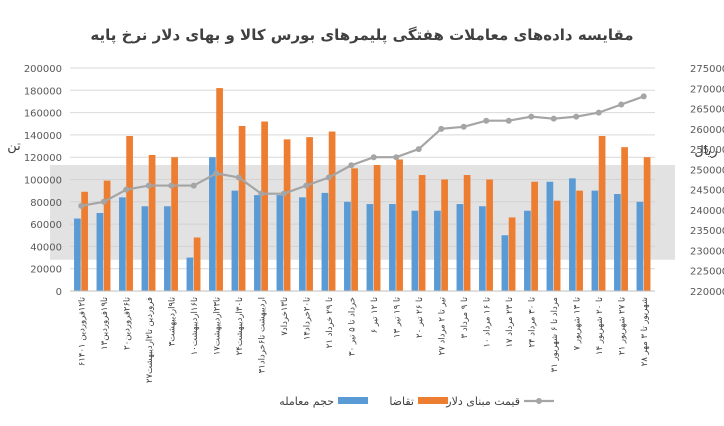 This screenshot has width=724, height=426. Describe the element at coordinates (397, 317) in the screenshot. I see `x-tick-label: ۱۳ تا ۱۹ تیر` at that location.